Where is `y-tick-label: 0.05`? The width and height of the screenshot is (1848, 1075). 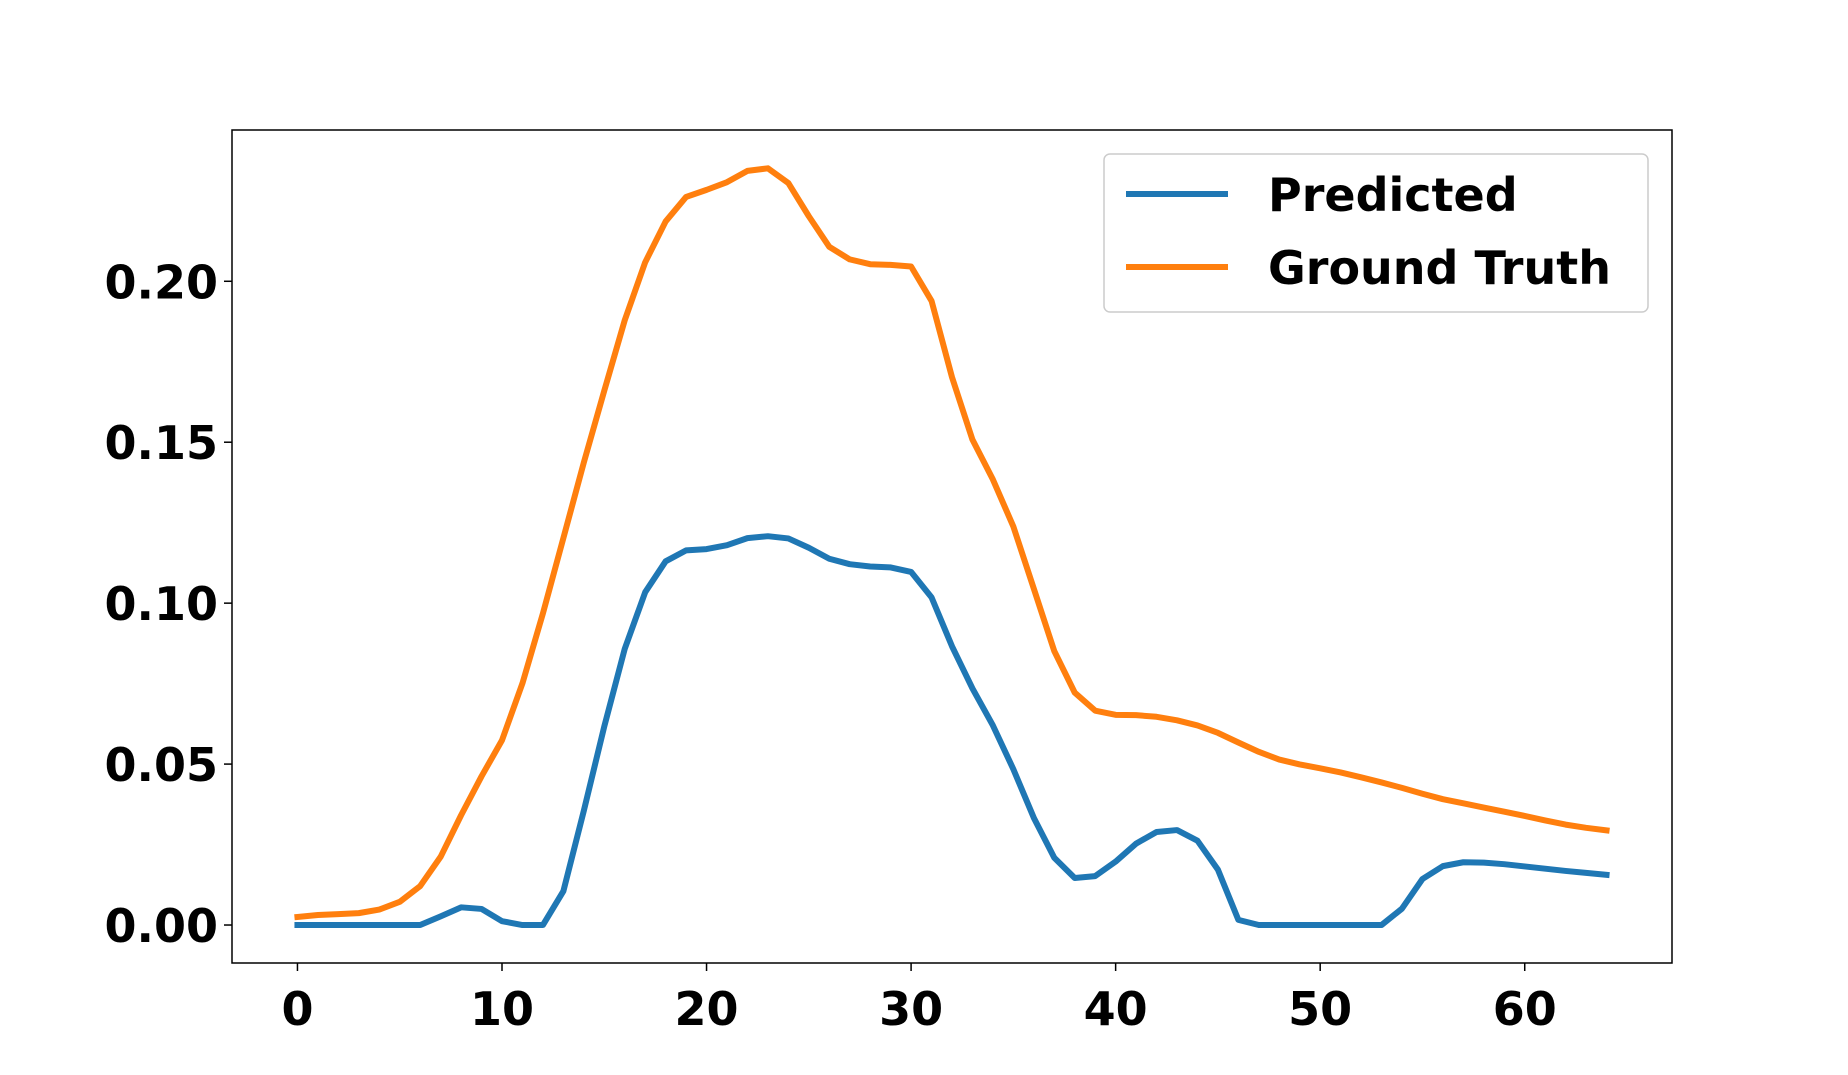
y-tick-label: 0.05 is located at coordinates (162, 765).